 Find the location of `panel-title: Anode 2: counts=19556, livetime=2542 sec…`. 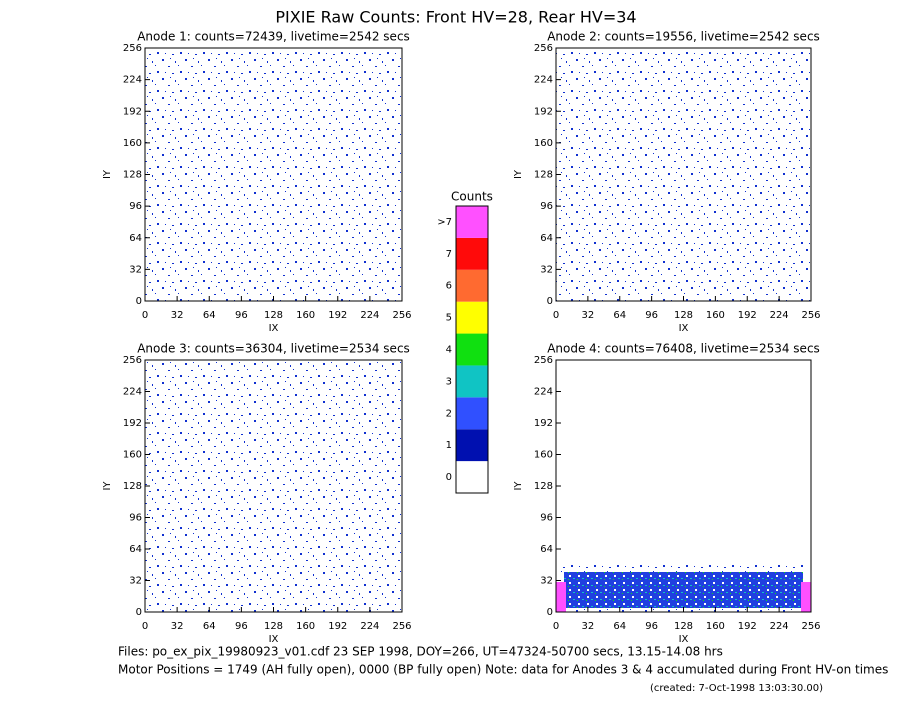

panel-title: Anode 2: counts=19556, livetime=2542 sec… is located at coordinates (683, 37).